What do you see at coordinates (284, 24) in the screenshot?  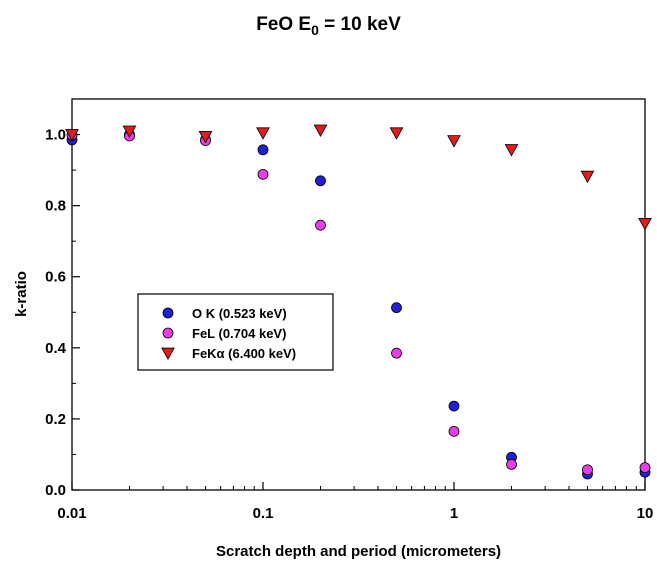 I see `chart-title-main: FeO E` at bounding box center [284, 24].